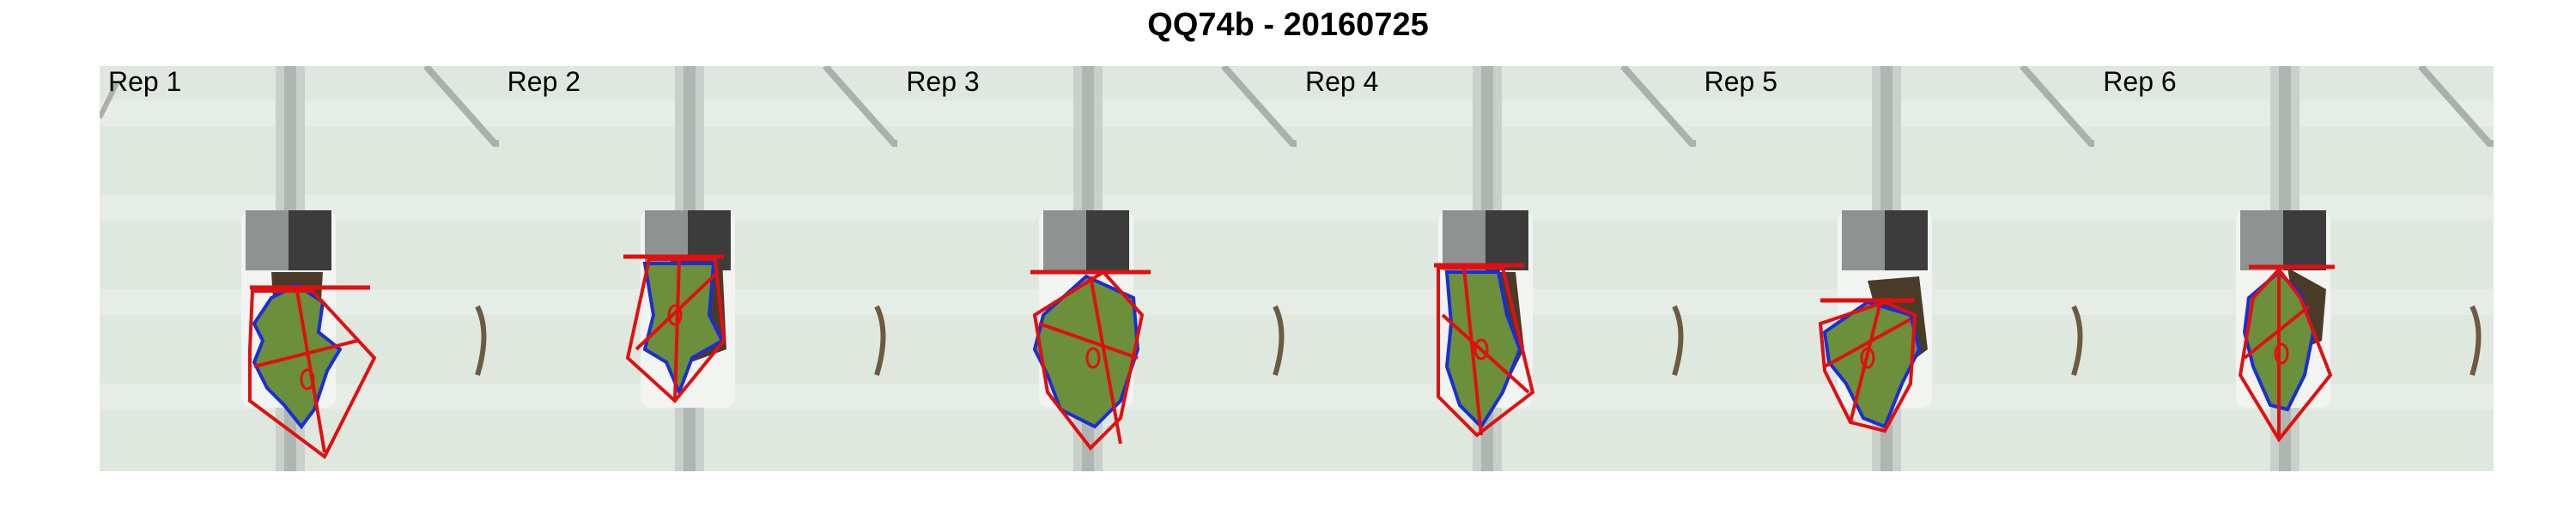 The width and height of the screenshot is (2576, 515). I want to click on rep-label-2: Rep 2, so click(544, 81).